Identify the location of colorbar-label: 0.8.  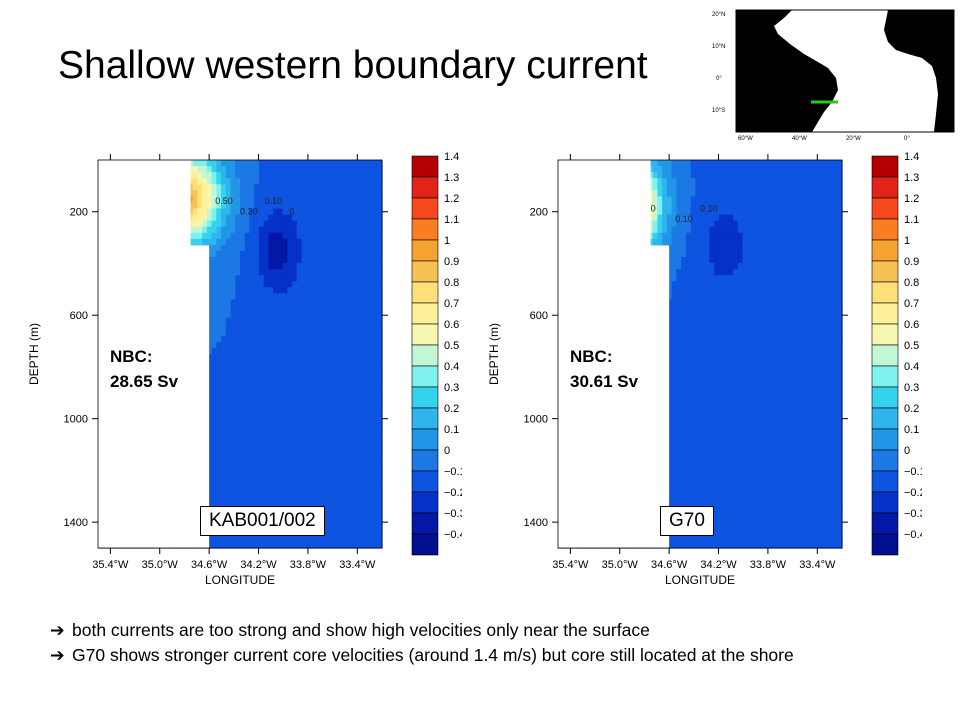
(451, 283).